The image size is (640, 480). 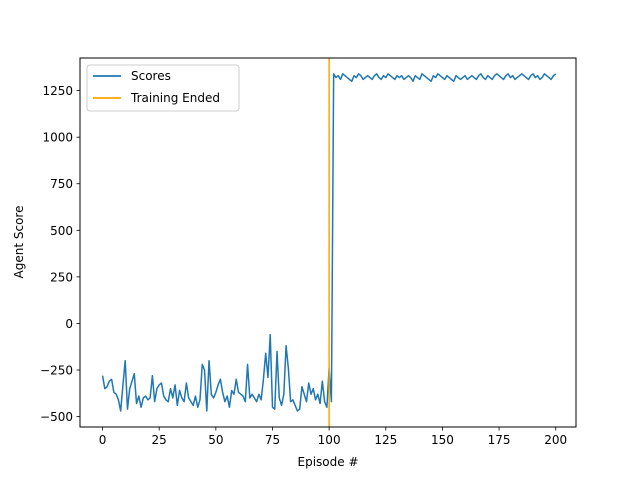 I want to click on legend: Scores Training Ended, so click(x=163, y=88).